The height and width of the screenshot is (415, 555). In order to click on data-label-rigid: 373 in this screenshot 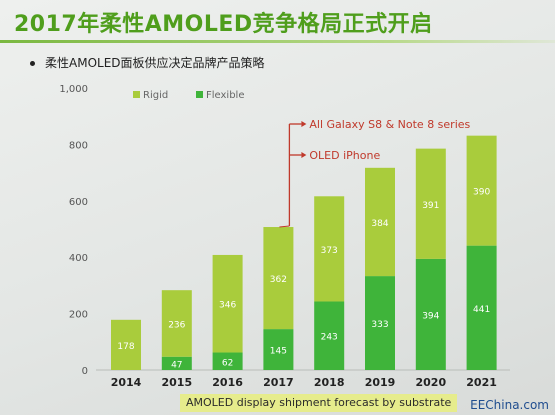, I will do `click(329, 251)`.